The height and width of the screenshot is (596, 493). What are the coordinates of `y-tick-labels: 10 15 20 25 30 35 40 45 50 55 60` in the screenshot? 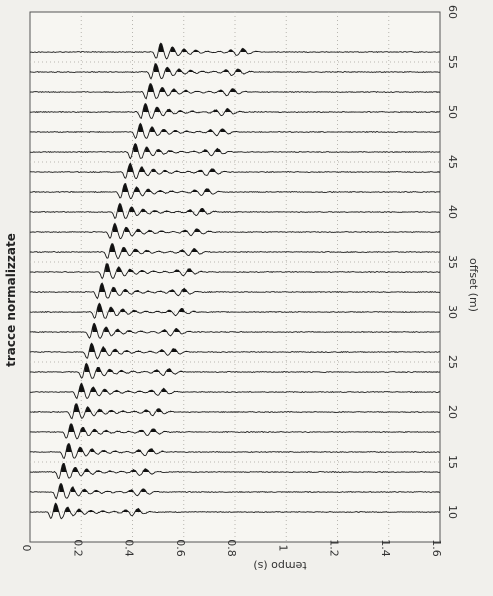 It's located at (452, 262).